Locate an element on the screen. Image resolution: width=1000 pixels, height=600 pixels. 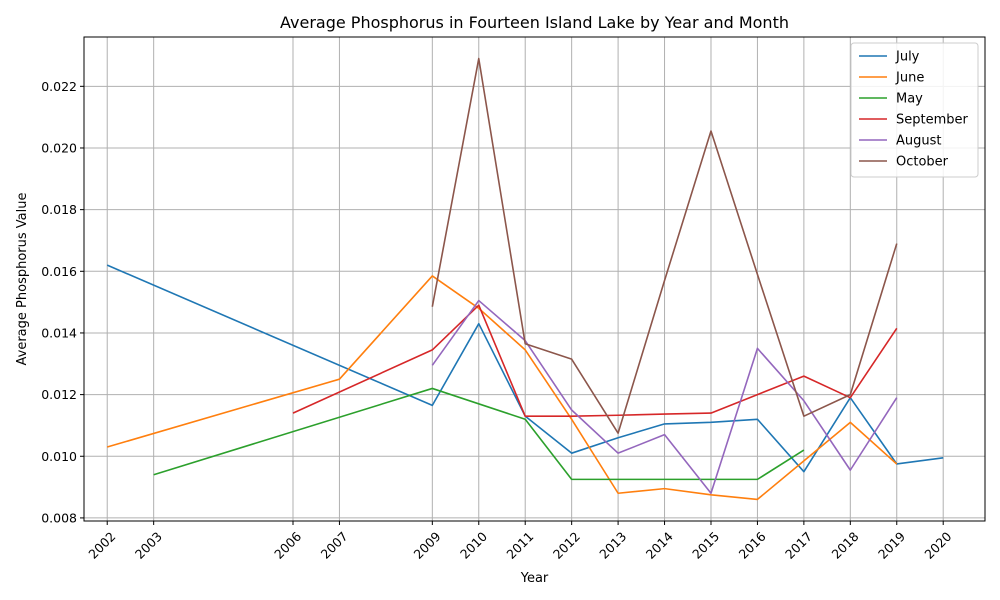
y-tick-label: 0.018 is located at coordinates (59, 209).